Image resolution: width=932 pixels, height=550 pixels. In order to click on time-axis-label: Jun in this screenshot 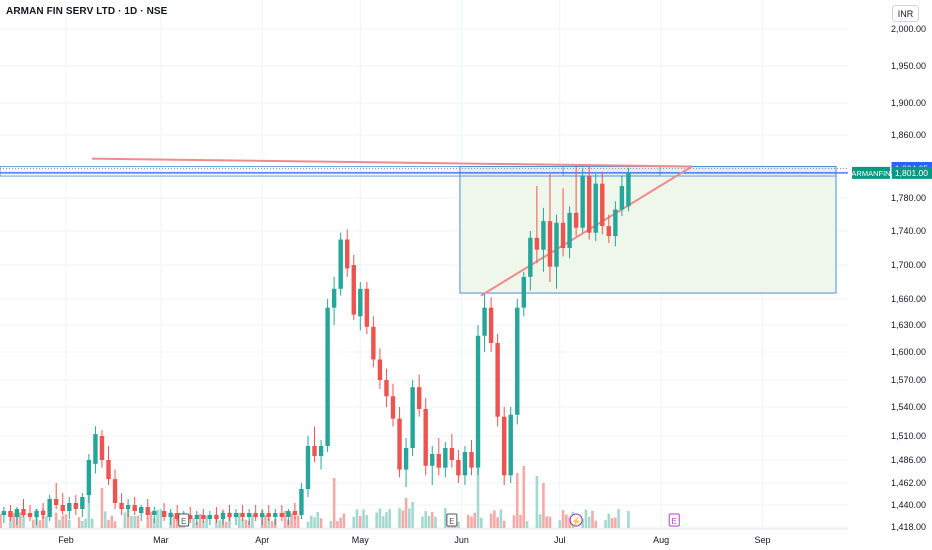, I will do `click(461, 540)`.